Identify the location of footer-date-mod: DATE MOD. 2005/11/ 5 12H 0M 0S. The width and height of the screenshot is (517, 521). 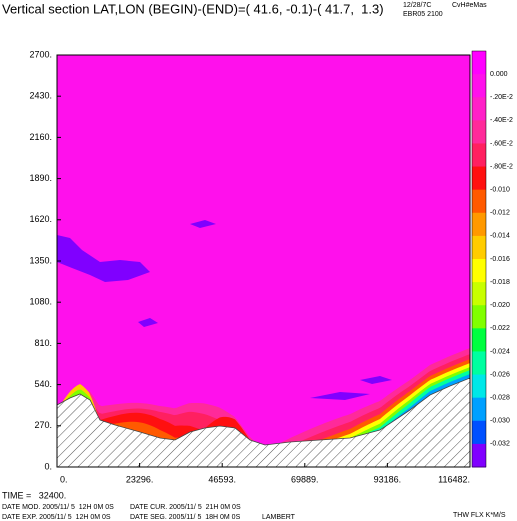
(58, 507).